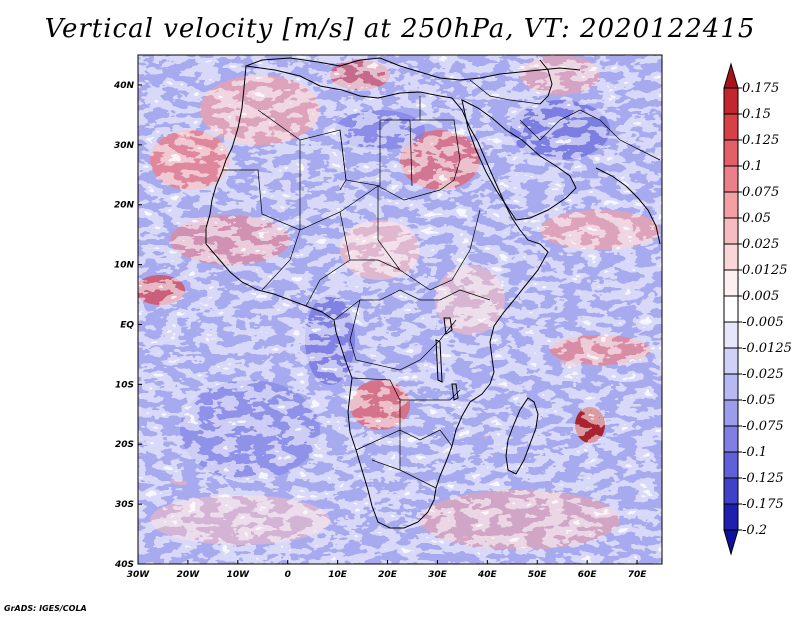 The width and height of the screenshot is (800, 618). Describe the element at coordinates (763, 504) in the screenshot. I see `colorbar-label: -0.175` at that location.